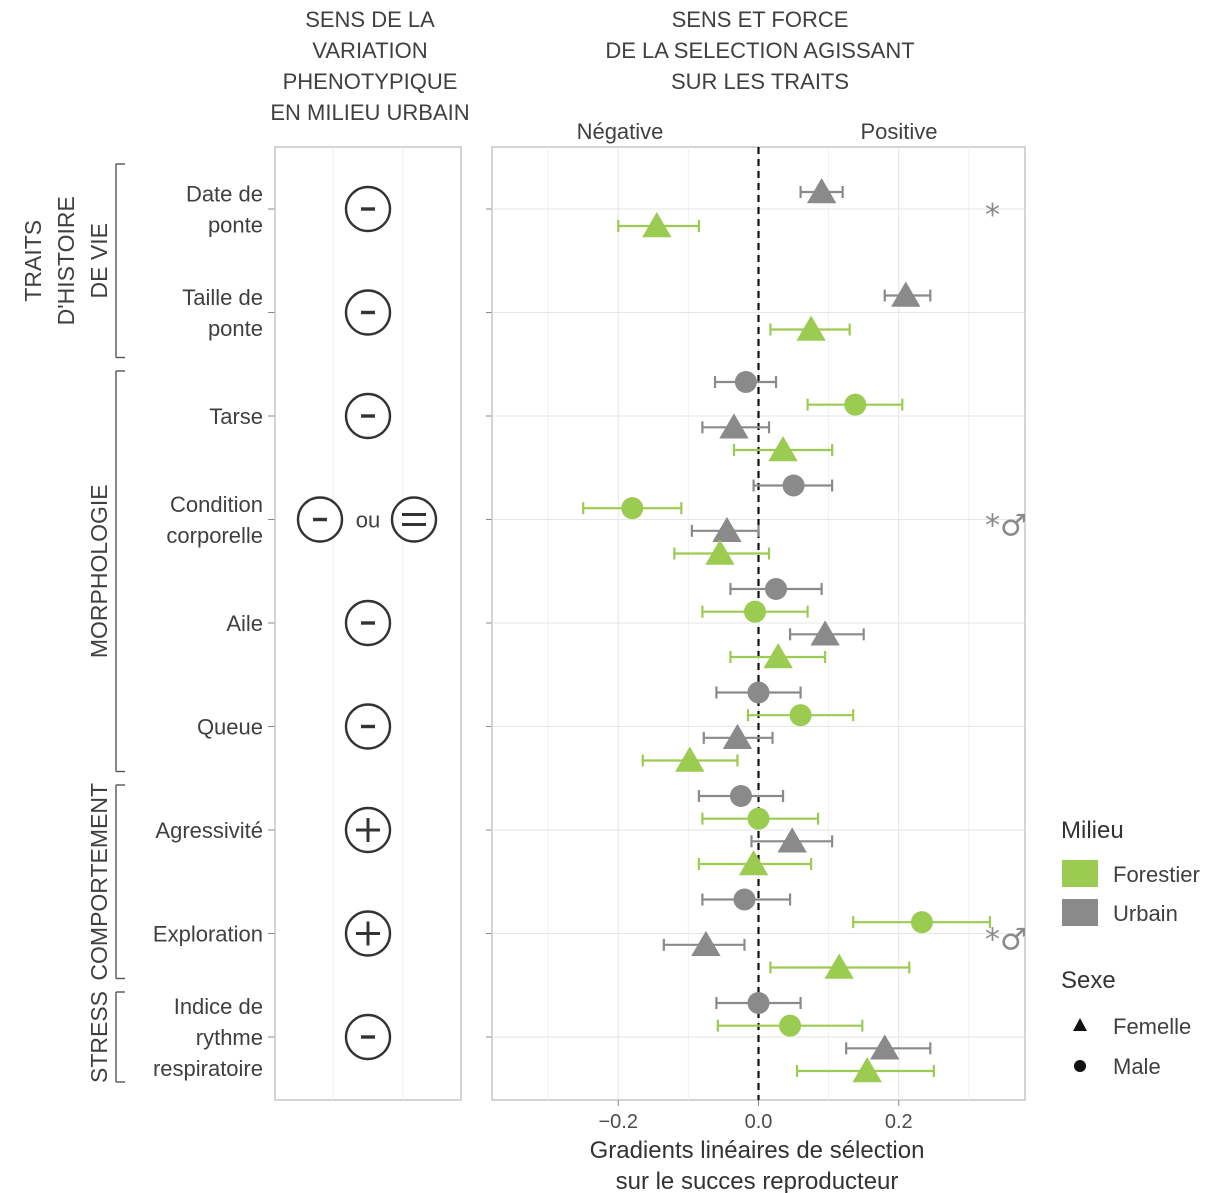  I want to click on significance-marker: *, so click(992, 215).